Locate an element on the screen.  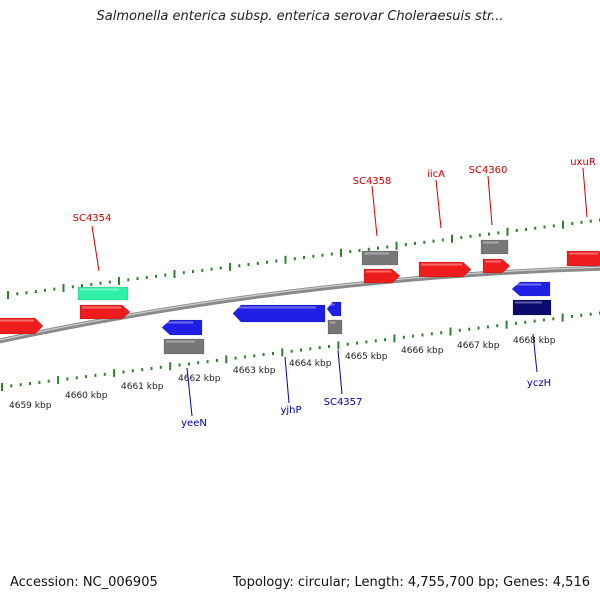
gene-iica is located at coordinates (445, 269).